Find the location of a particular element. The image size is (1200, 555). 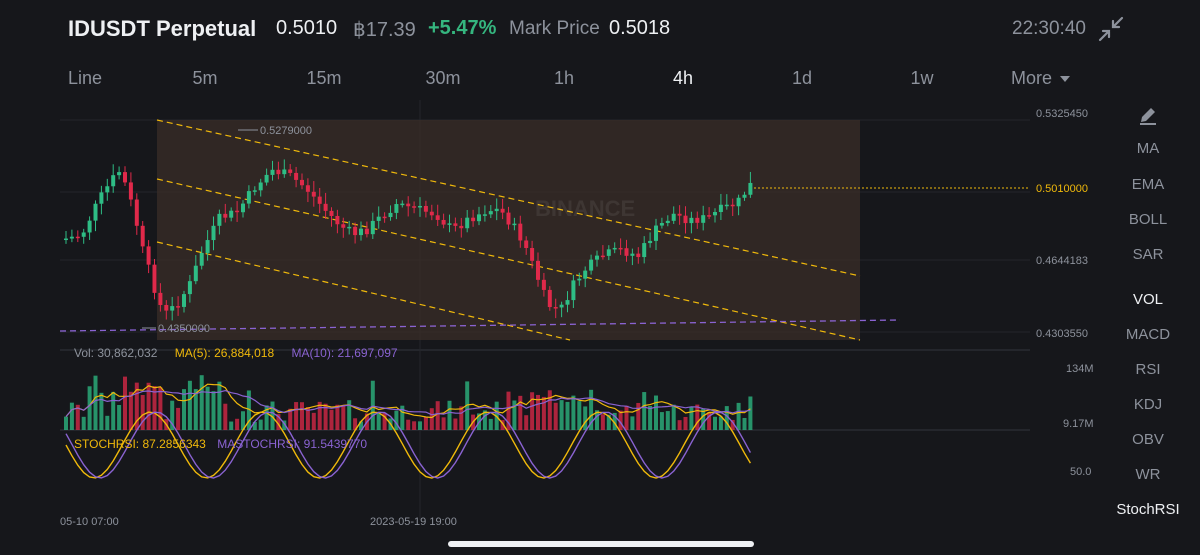

tab-30m: 30m is located at coordinates (443, 78).